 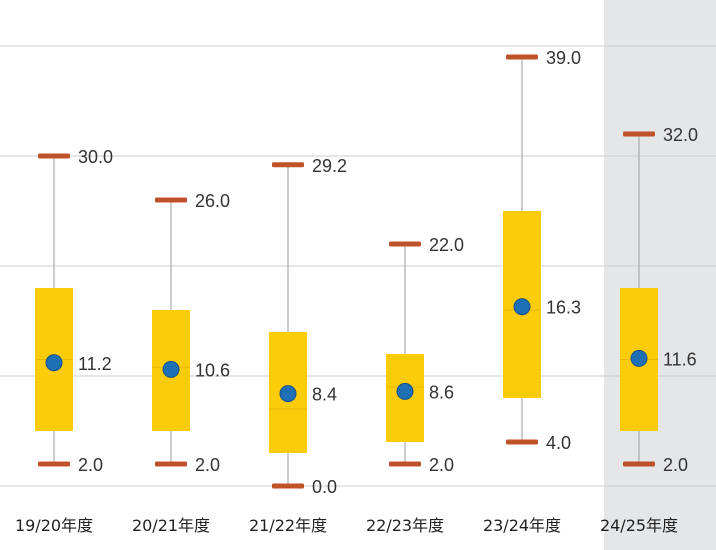 I want to click on mean-label: 10.6, so click(x=212, y=370).